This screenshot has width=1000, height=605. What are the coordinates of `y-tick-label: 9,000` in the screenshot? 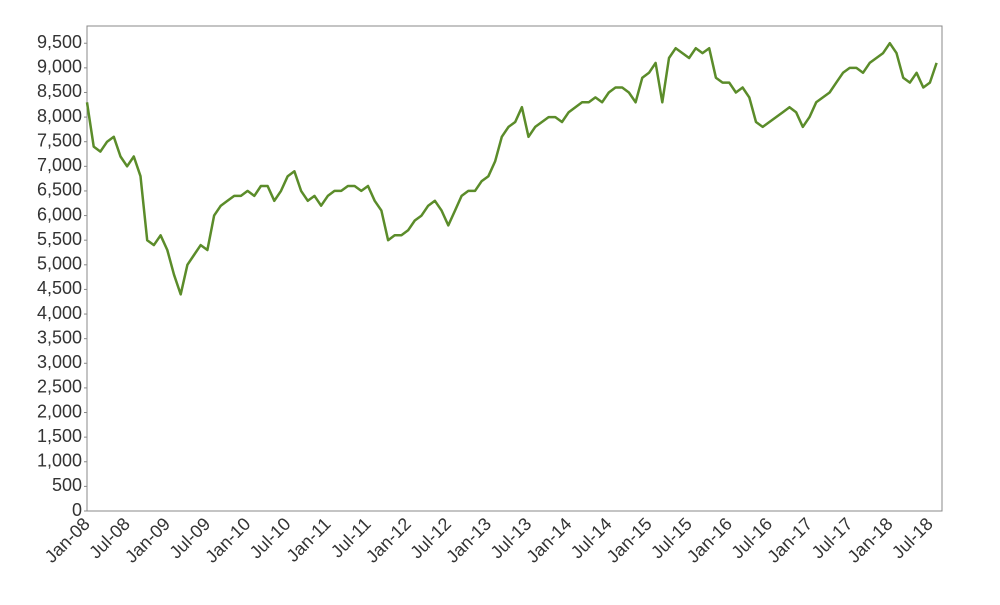 It's located at (59, 67).